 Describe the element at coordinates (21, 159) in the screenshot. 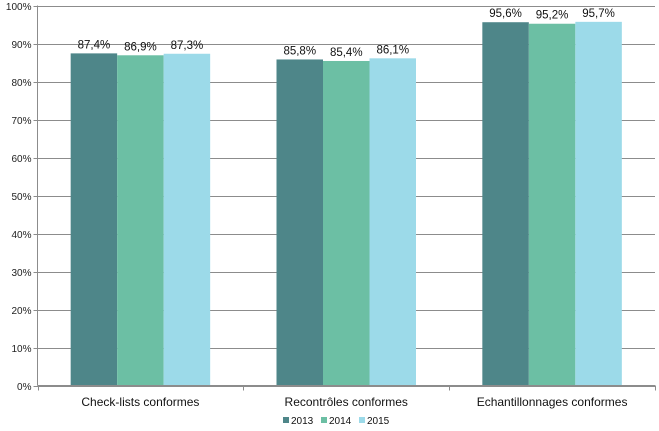

I see `y-tick-label: 60%` at that location.